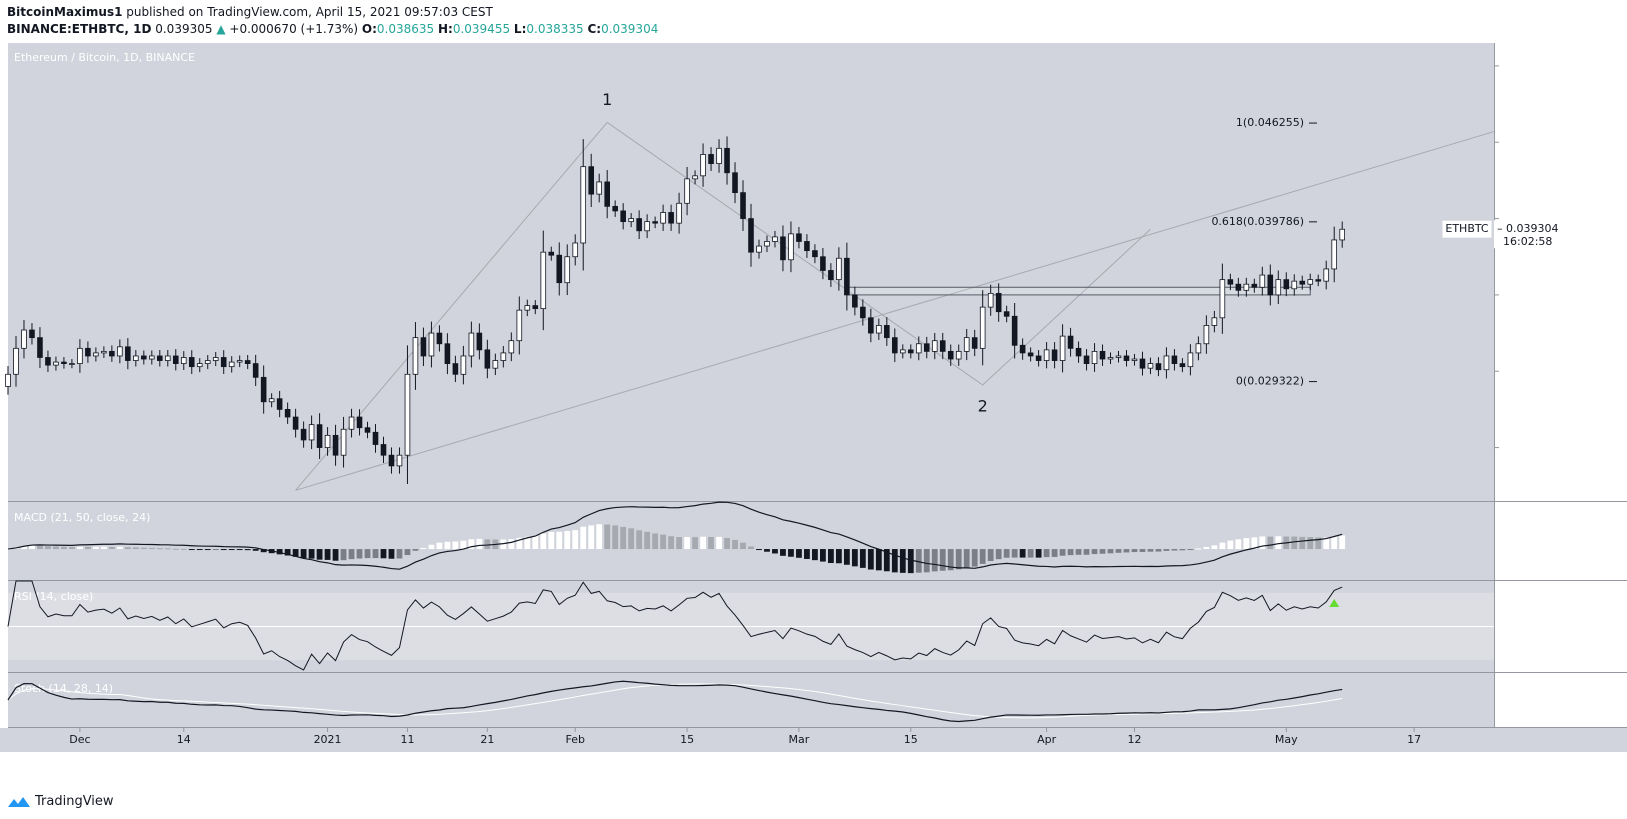  What do you see at coordinates (687, 739) in the screenshot?
I see `time-tick-label: 15` at bounding box center [687, 739].